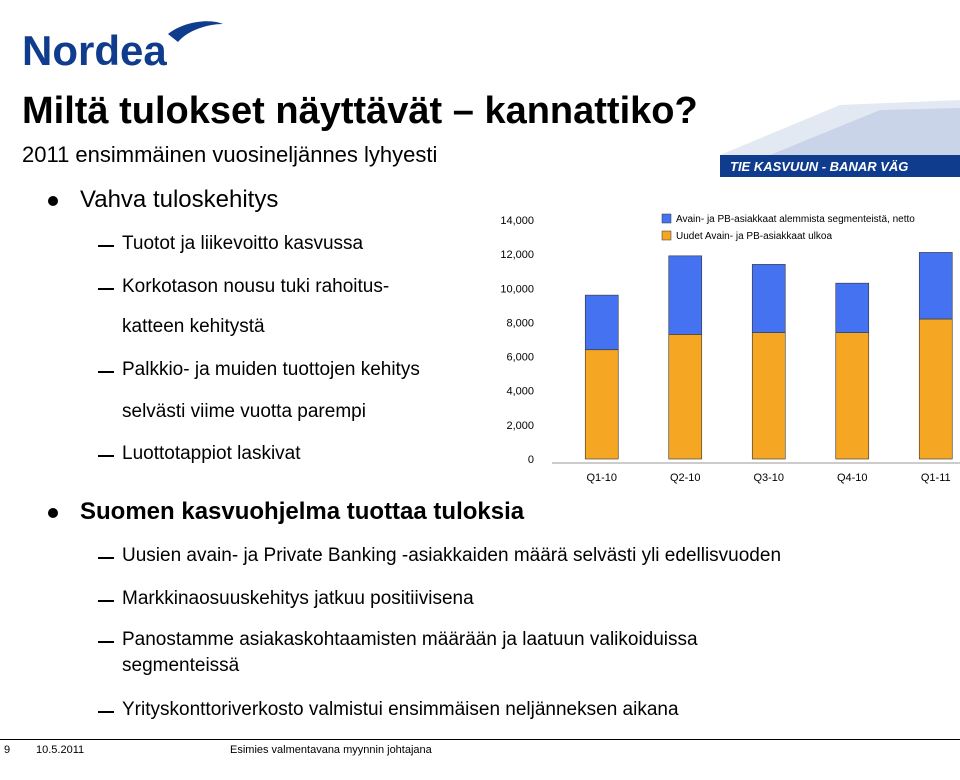  Describe the element at coordinates (94, 50) in the screenshot. I see `logo-text: Nordea` at that location.